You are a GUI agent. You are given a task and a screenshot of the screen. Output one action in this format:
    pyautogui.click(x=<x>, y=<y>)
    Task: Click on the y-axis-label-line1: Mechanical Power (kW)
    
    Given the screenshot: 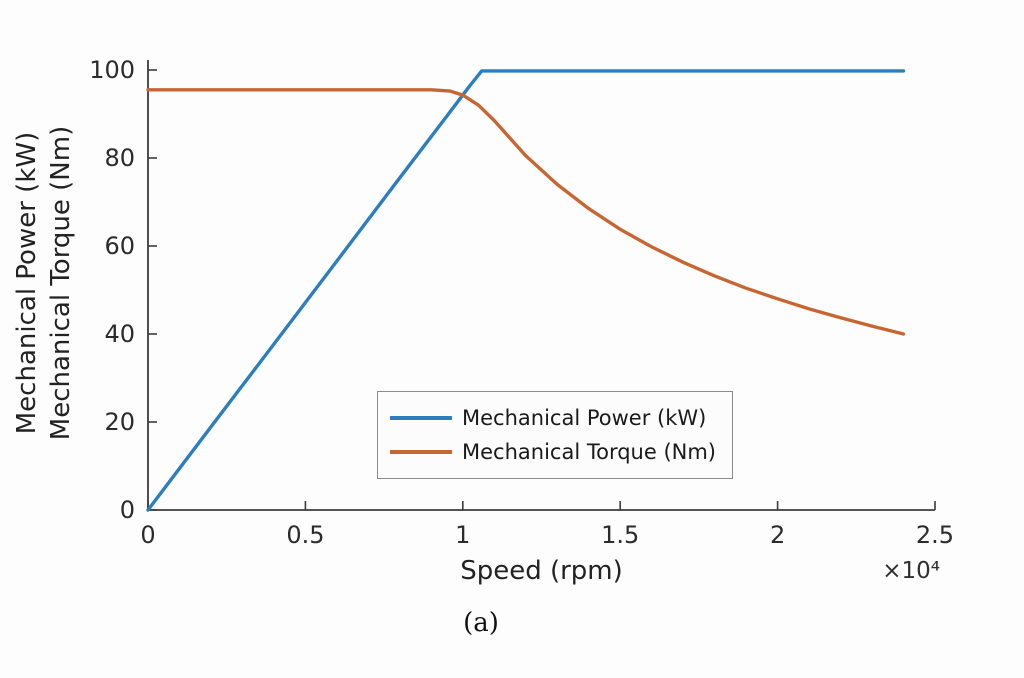 What is the action you would take?
    pyautogui.click(x=27, y=283)
    